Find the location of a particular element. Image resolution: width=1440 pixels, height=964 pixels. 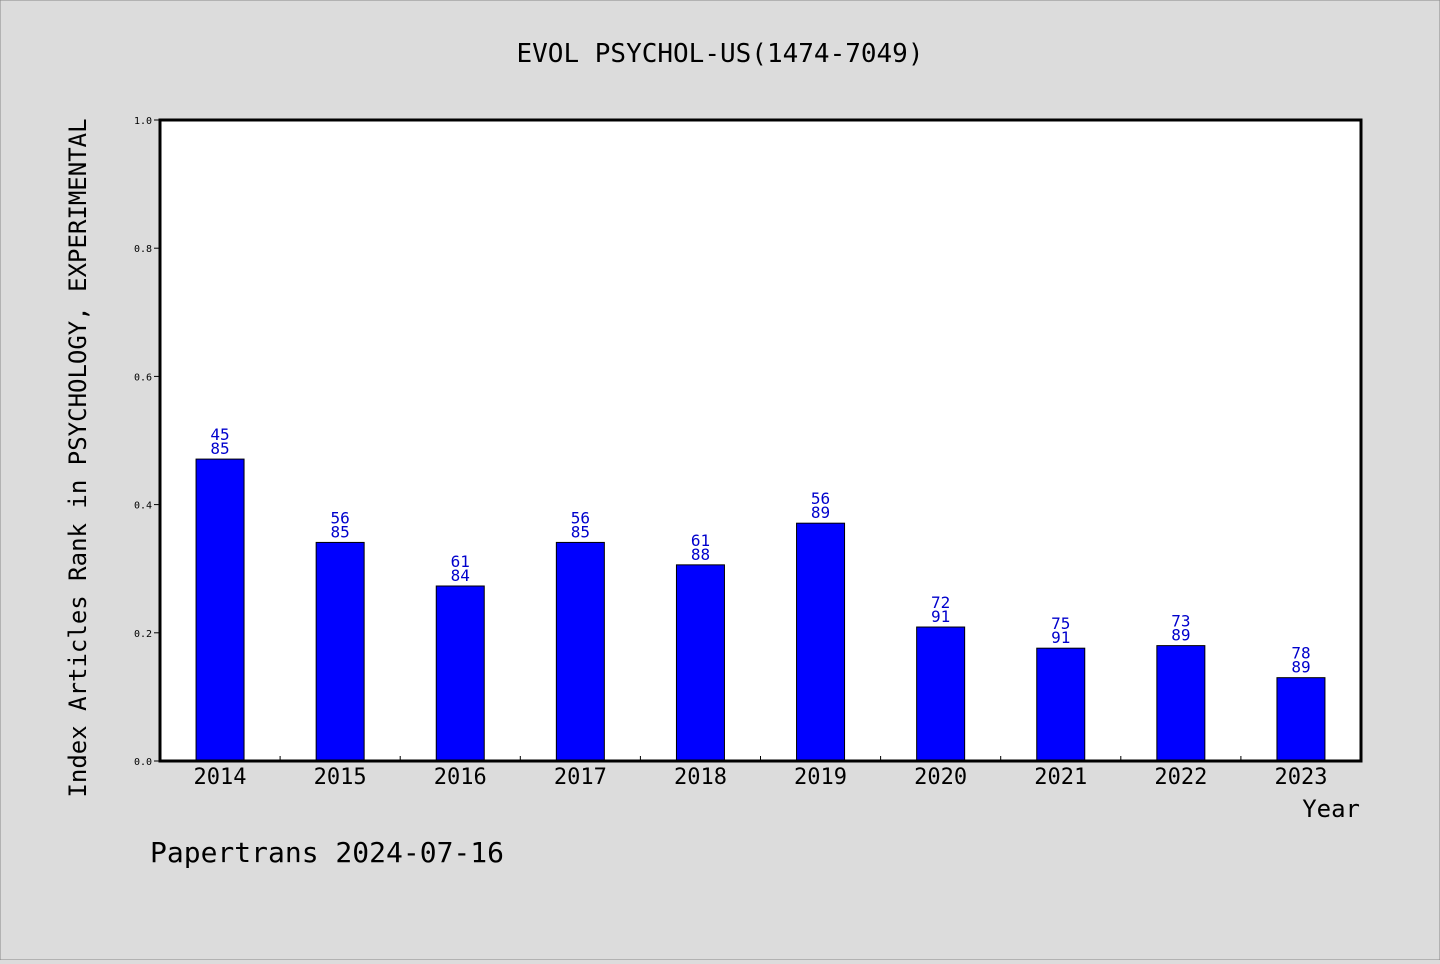

bar-total-label: 84 is located at coordinates (460, 575).